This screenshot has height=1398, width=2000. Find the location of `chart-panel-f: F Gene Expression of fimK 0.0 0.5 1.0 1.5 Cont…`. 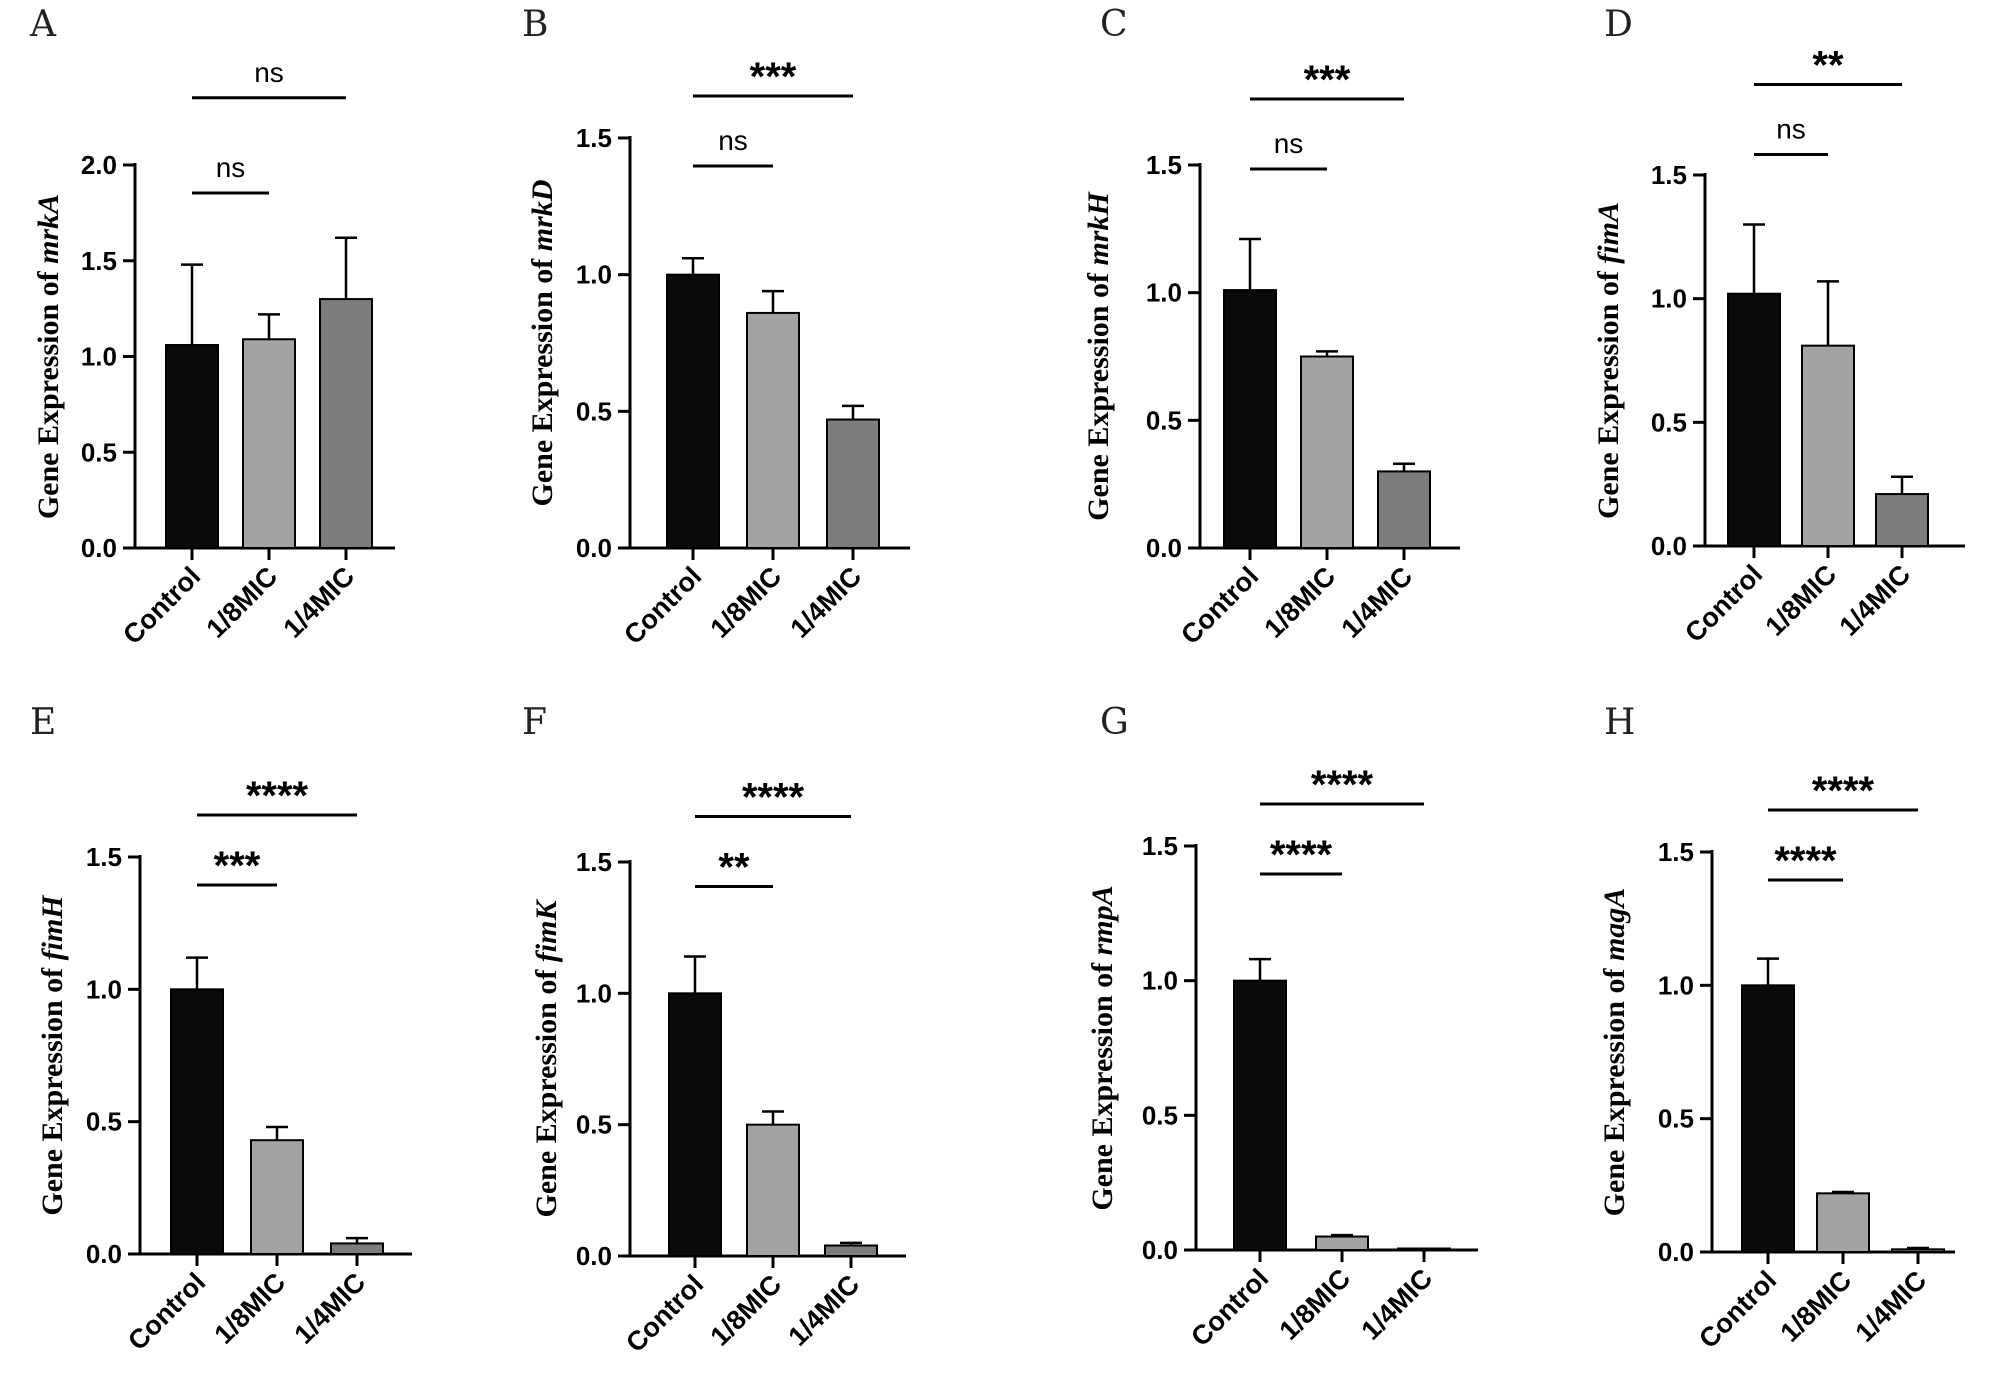

chart-panel-f: F Gene Expression of fimK 0.0 0.5 1.0 1.5 Cont… is located at coordinates (714, 1030).